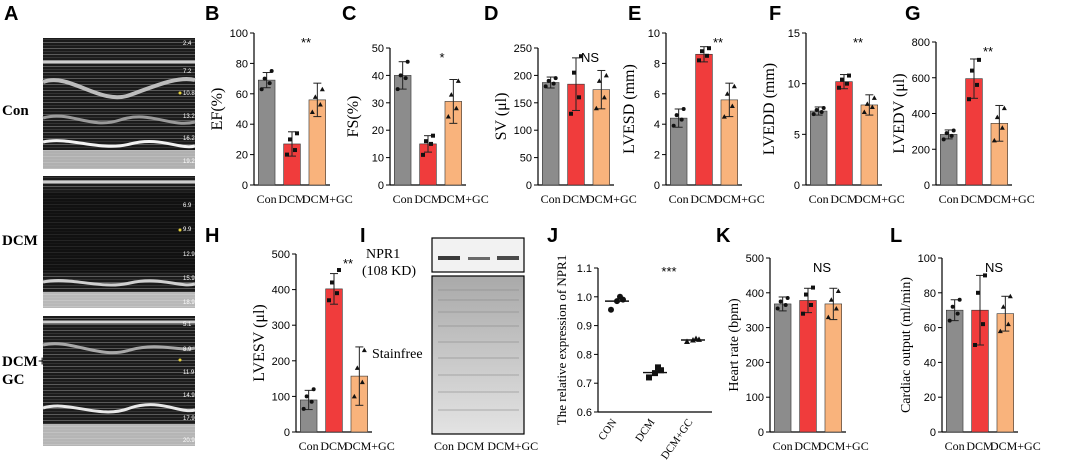  I want to click on x-tick-label-b: Con, so click(267, 199).